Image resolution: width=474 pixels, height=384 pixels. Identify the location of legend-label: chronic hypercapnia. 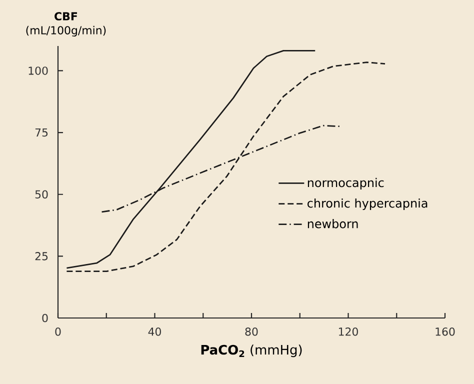
(368, 204).